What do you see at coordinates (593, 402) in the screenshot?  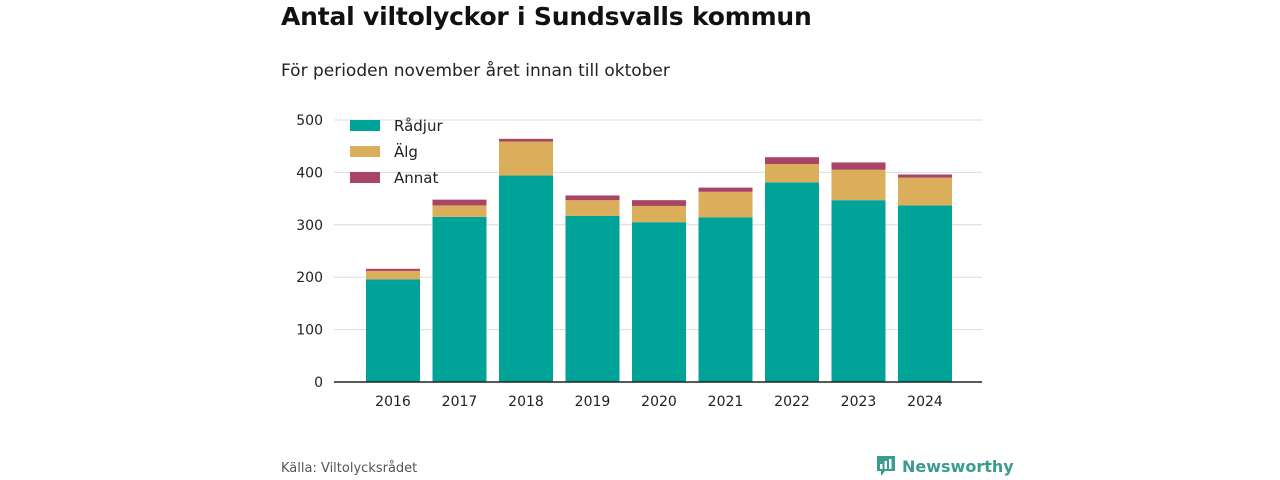 I see `x-tick-label: 2019` at bounding box center [593, 402].